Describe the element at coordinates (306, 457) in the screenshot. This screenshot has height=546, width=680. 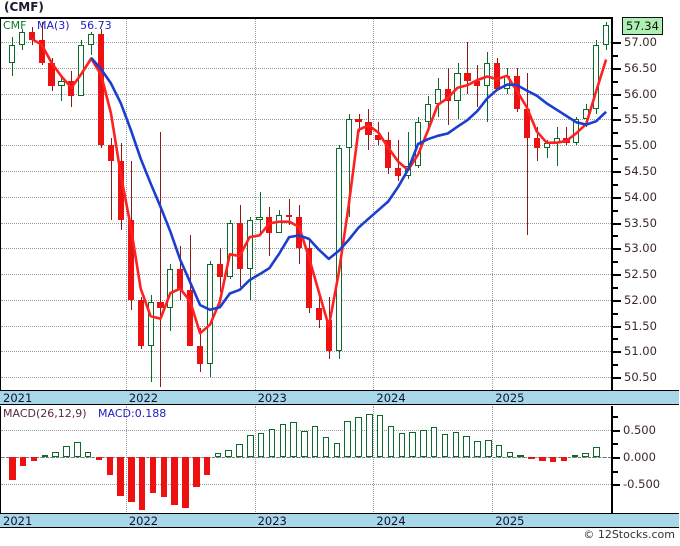
I see `macd-zero-line` at that location.